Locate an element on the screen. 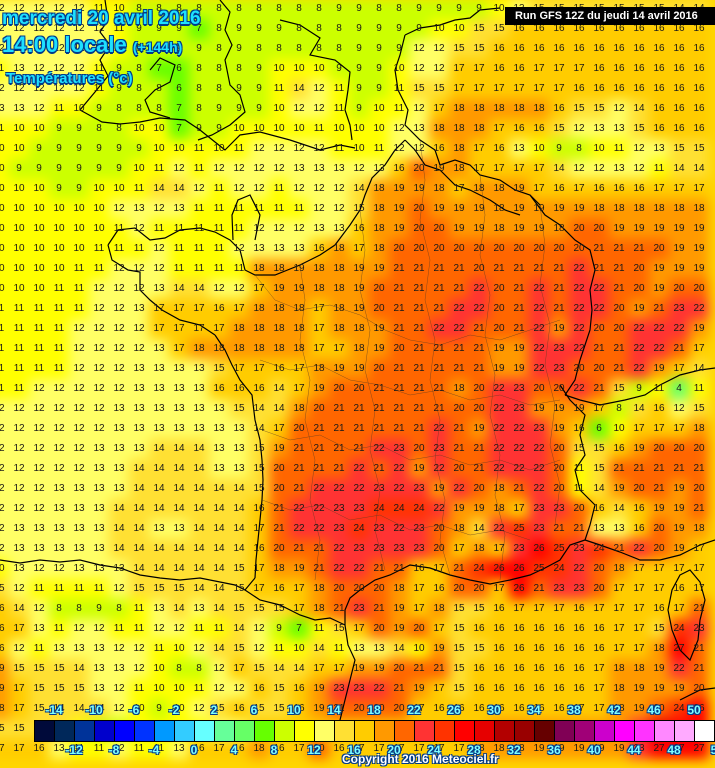 Image resolution: width=715 pixels, height=768 pixels. temperature-value: 23 is located at coordinates (699, 628).